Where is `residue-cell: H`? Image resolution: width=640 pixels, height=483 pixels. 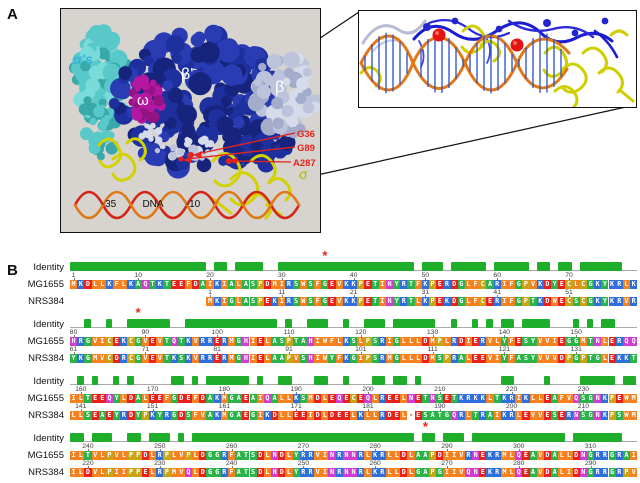
residue-cell: H is located at coordinates (310, 341).